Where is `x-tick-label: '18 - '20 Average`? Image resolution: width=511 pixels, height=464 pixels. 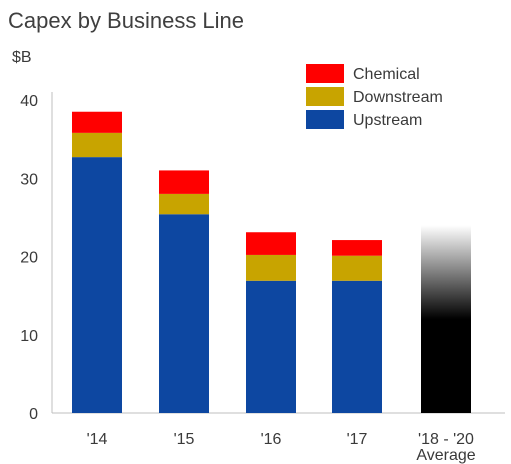
x-tick-label: '18 - '20 Average is located at coordinates (445, 447).